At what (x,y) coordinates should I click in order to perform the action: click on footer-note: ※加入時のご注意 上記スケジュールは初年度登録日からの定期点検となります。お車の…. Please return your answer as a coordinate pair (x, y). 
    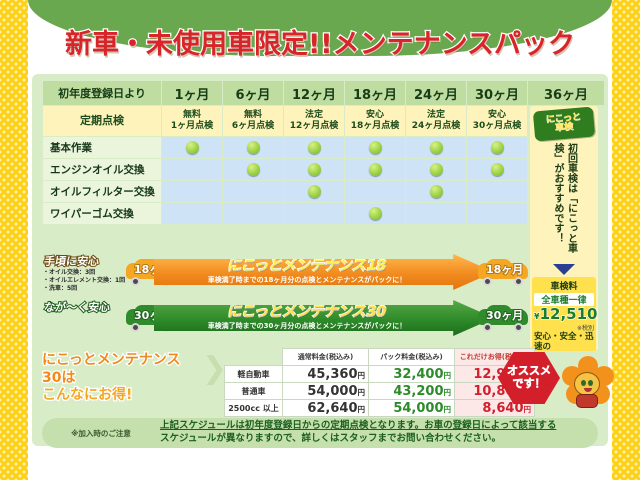
    Looking at the image, I should click on (320, 433).